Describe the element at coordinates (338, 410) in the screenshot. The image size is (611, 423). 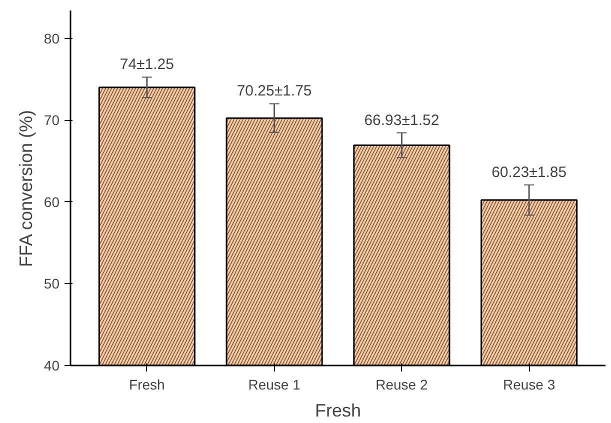
I see `x-axis-title: Fresh` at that location.